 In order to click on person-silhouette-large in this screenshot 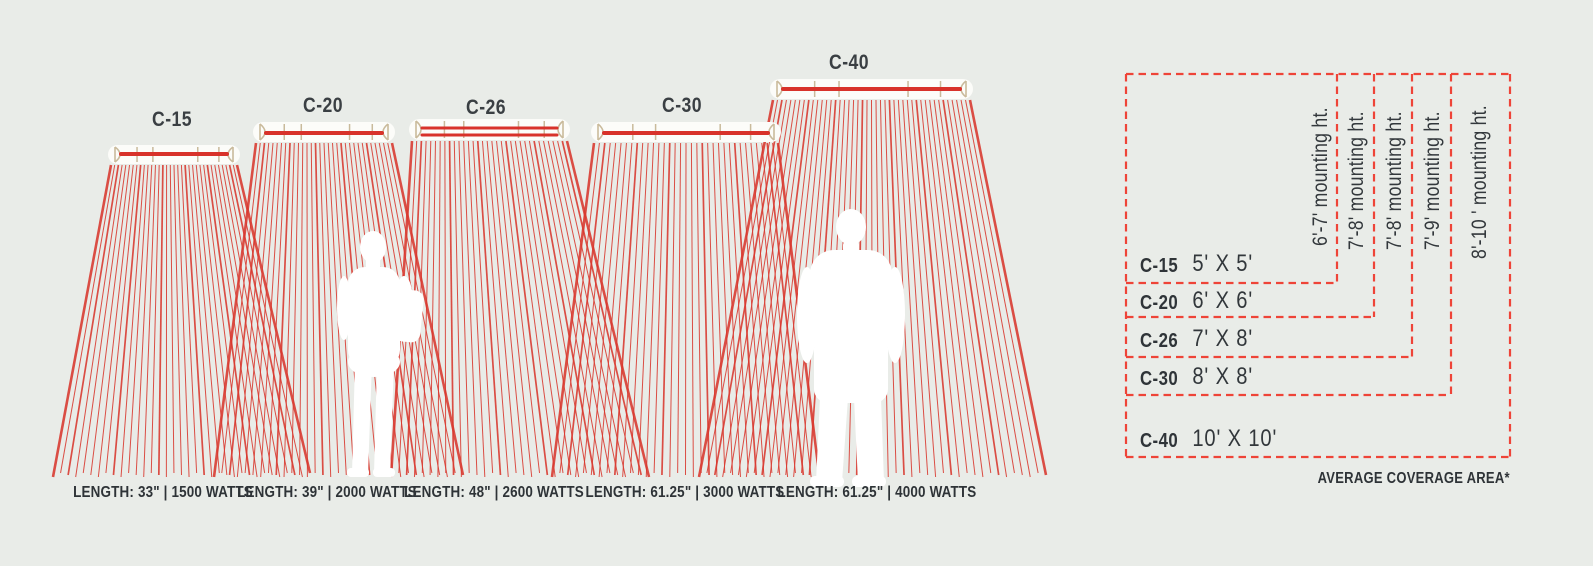, I will do `click(851, 348)`.